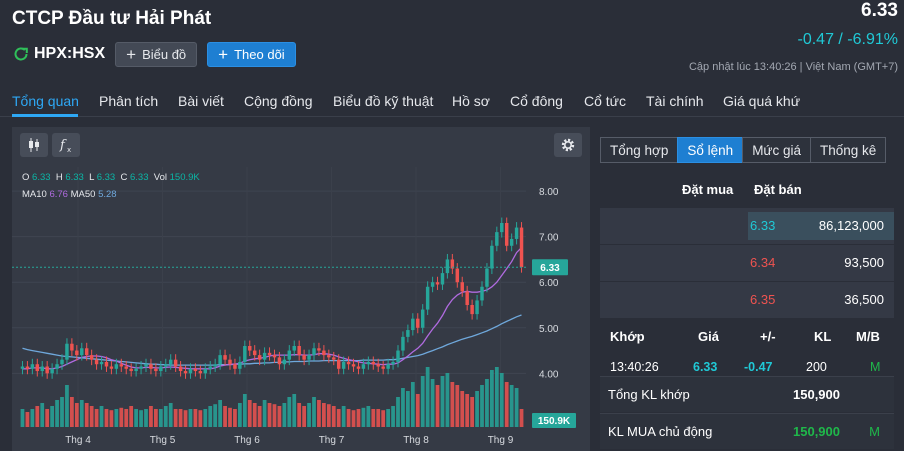  I want to click on matched-volume: 200, so click(816, 367).